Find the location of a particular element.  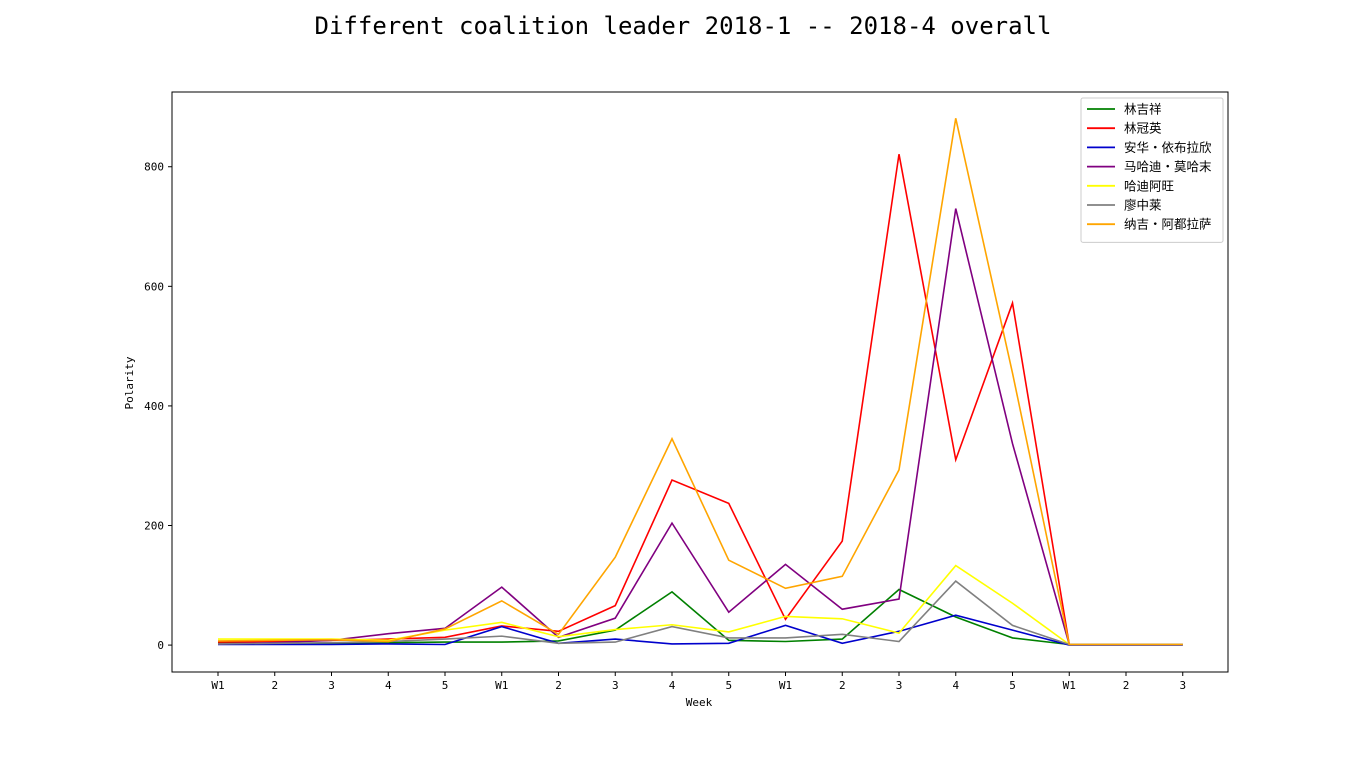

y-tick-label: 200 is located at coordinates (154, 526).